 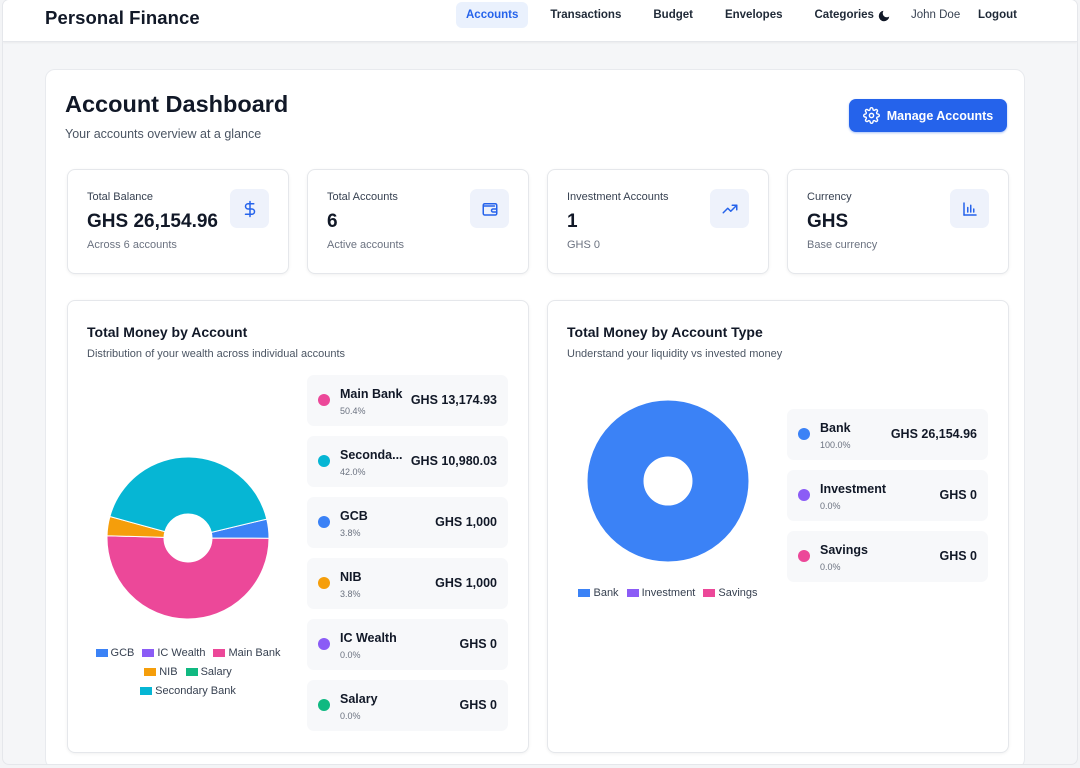 I want to click on account-legend: NIB Salary, so click(x=188, y=672).